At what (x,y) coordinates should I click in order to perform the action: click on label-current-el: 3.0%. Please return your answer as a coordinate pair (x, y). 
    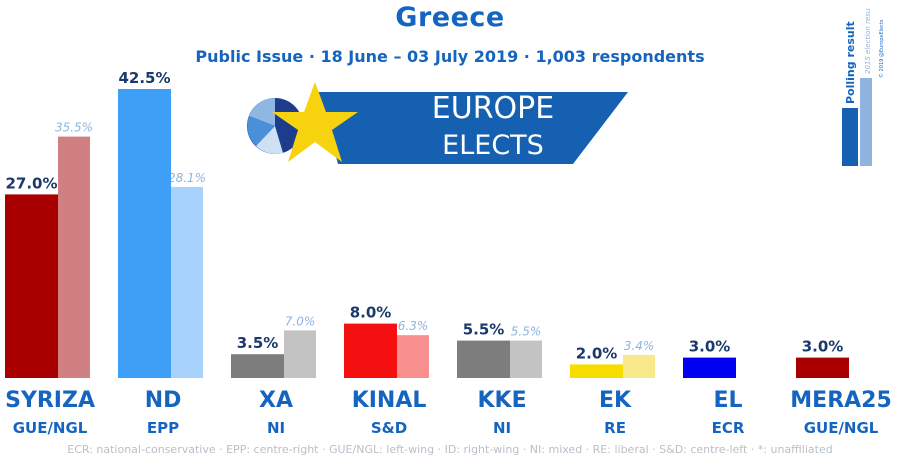
    Looking at the image, I should click on (710, 347).